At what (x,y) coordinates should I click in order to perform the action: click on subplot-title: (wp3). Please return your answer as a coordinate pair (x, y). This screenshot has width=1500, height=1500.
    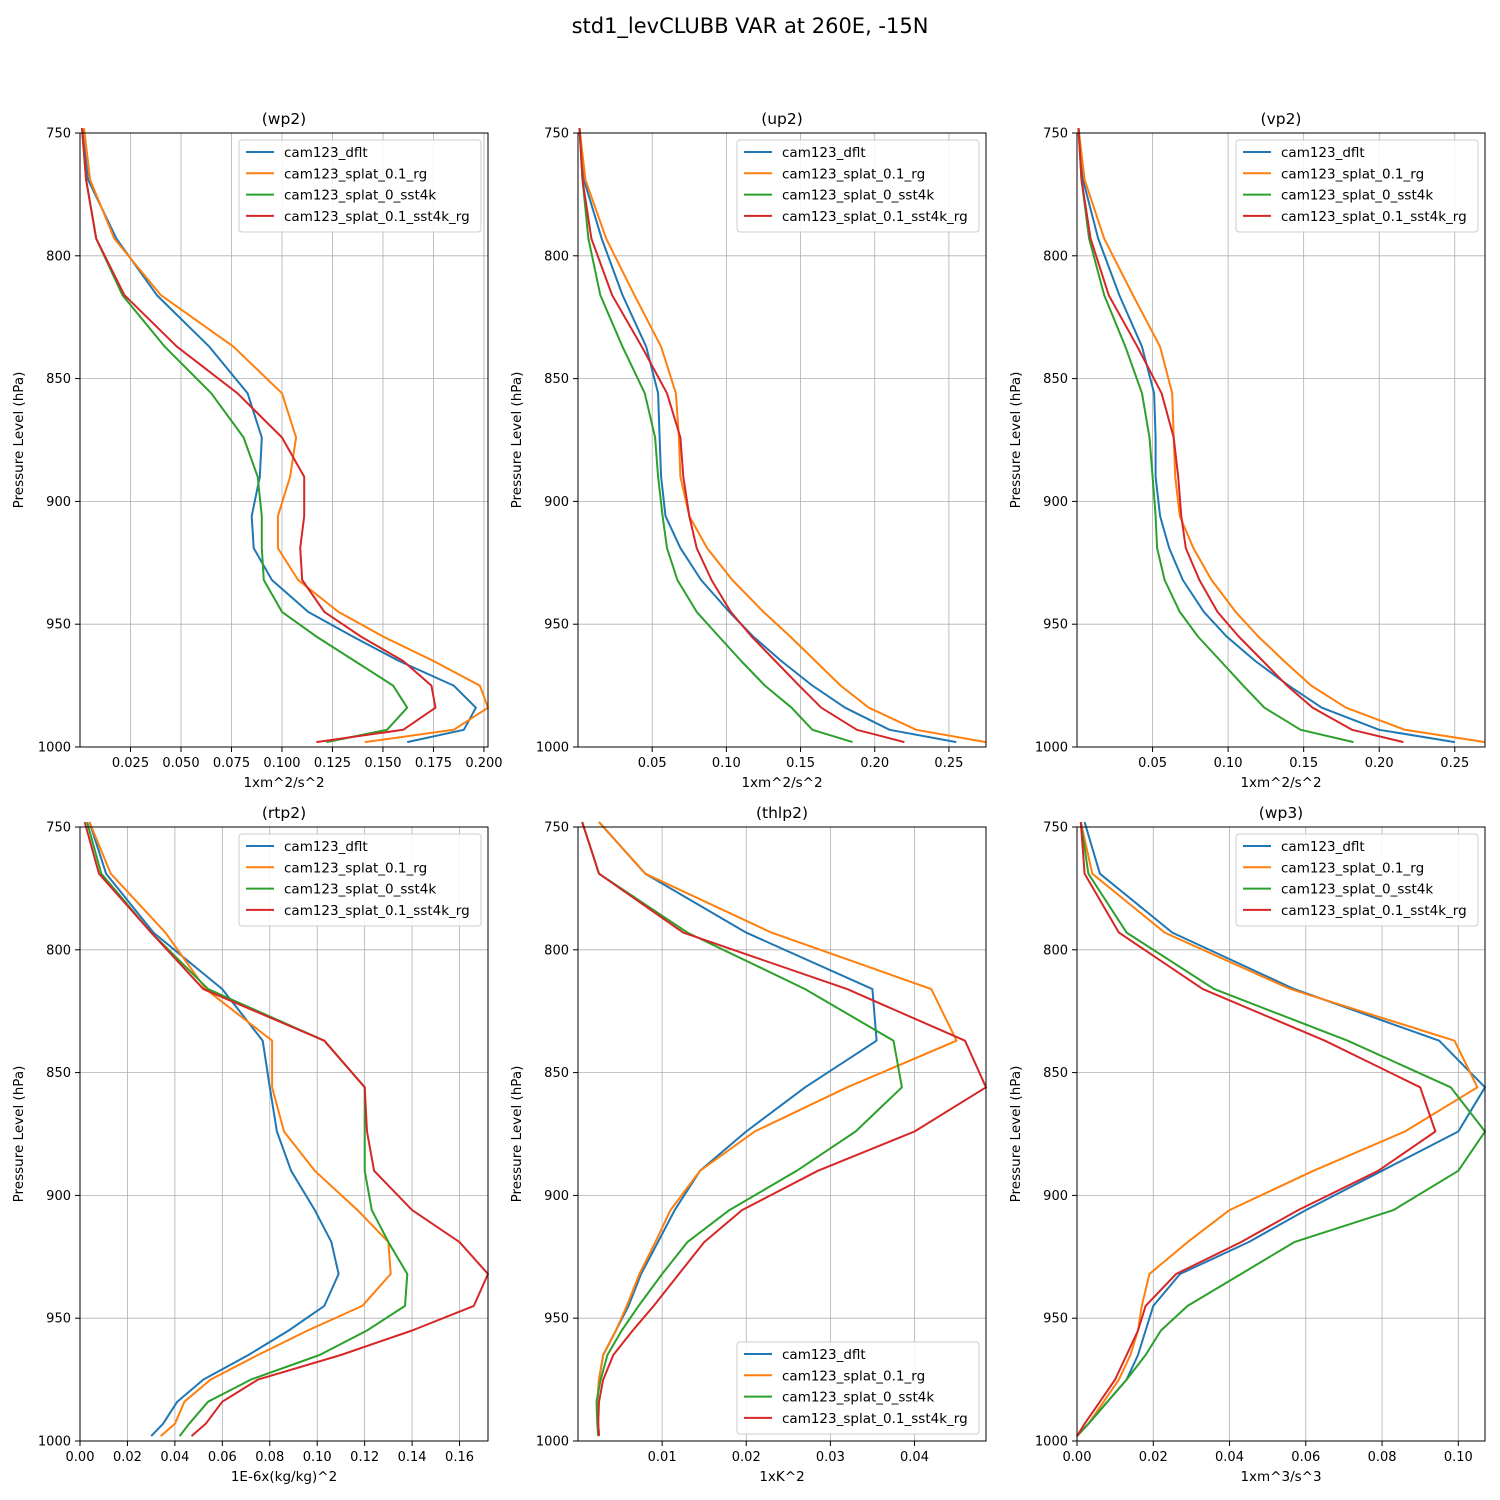
    Looking at the image, I should click on (1281, 813).